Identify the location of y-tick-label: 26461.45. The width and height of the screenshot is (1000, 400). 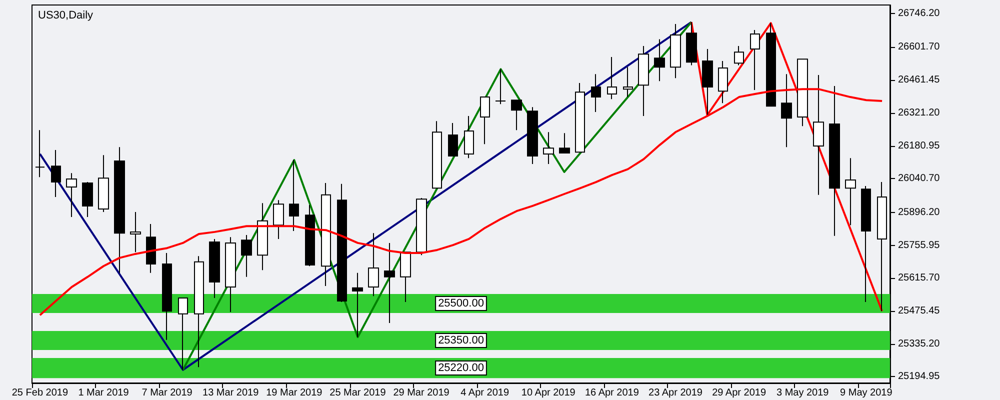
(919, 80).